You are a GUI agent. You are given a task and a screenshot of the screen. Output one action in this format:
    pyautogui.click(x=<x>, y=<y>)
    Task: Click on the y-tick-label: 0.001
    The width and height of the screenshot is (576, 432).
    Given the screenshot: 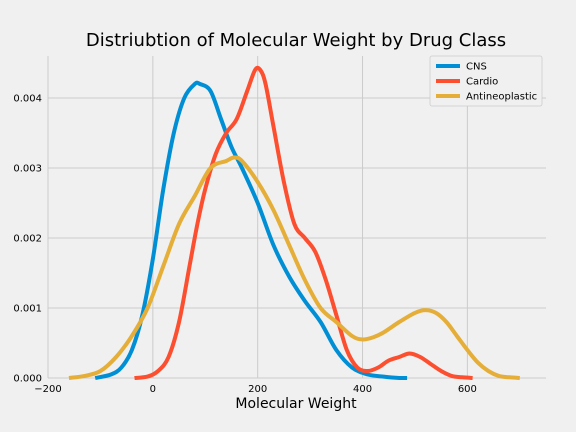 What is the action you would take?
    pyautogui.click(x=27, y=309)
    